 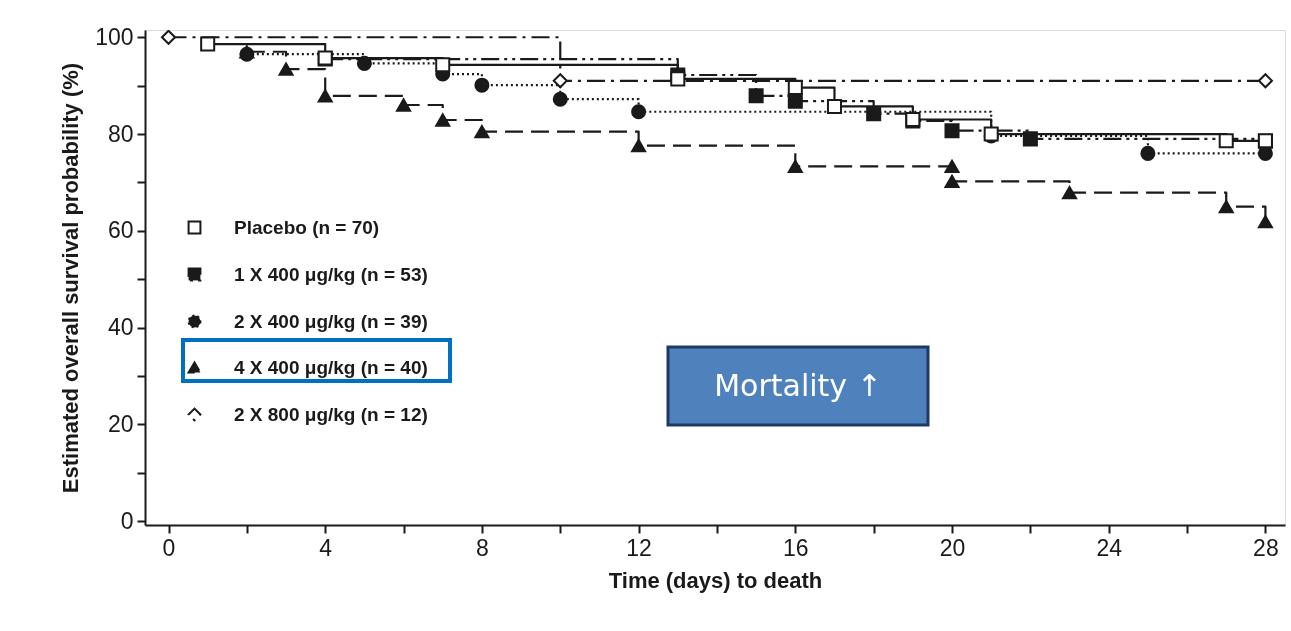 I want to click on x-tick-label: 16, so click(x=796, y=547).